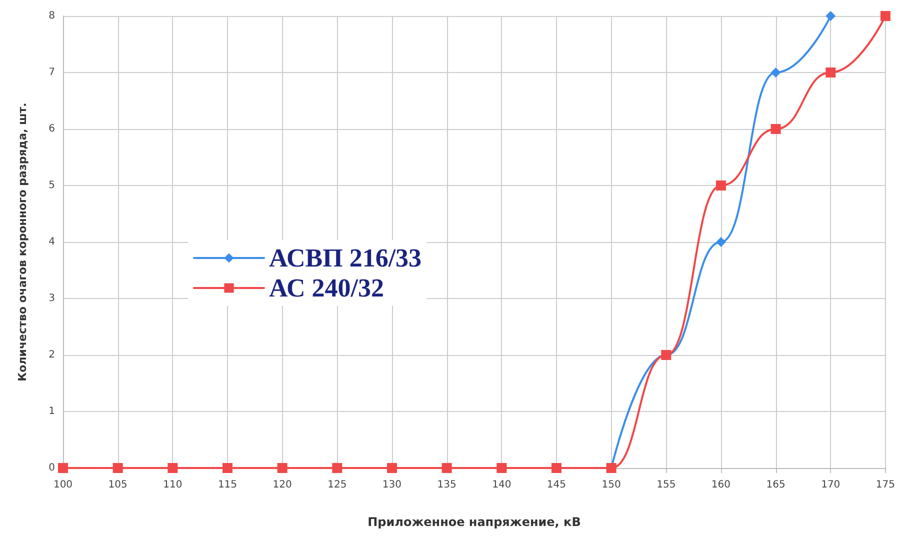  What do you see at coordinates (474, 522) in the screenshot?
I see `x-axis-title: Приложенное напряжение, кВ` at bounding box center [474, 522].